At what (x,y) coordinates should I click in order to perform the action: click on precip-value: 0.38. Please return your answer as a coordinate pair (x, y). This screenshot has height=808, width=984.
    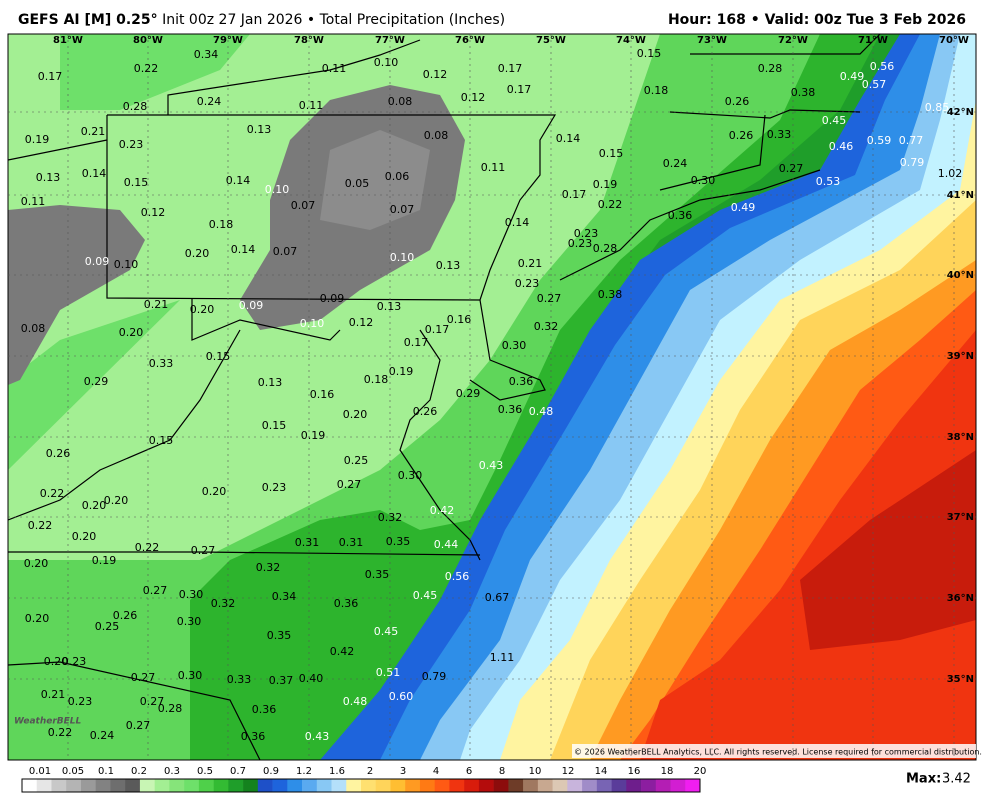
    Looking at the image, I should click on (610, 294).